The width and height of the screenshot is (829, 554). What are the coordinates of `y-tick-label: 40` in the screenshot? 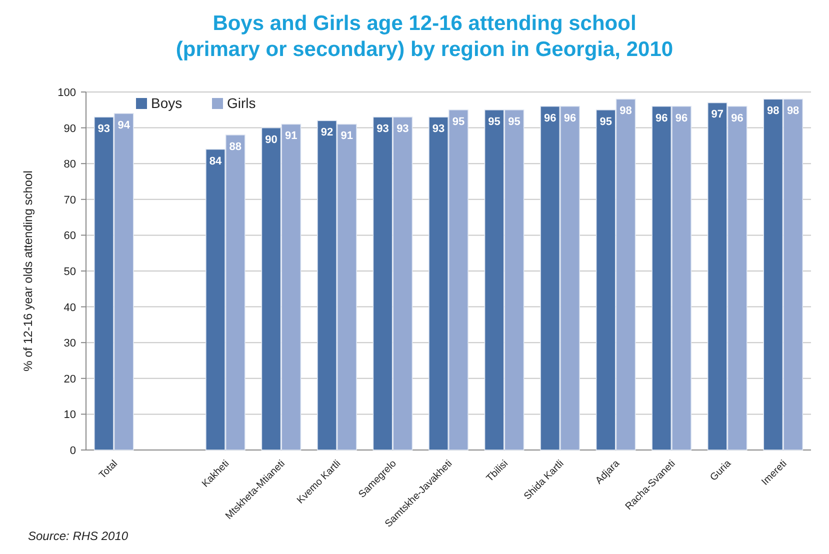 It's located at (70, 308).